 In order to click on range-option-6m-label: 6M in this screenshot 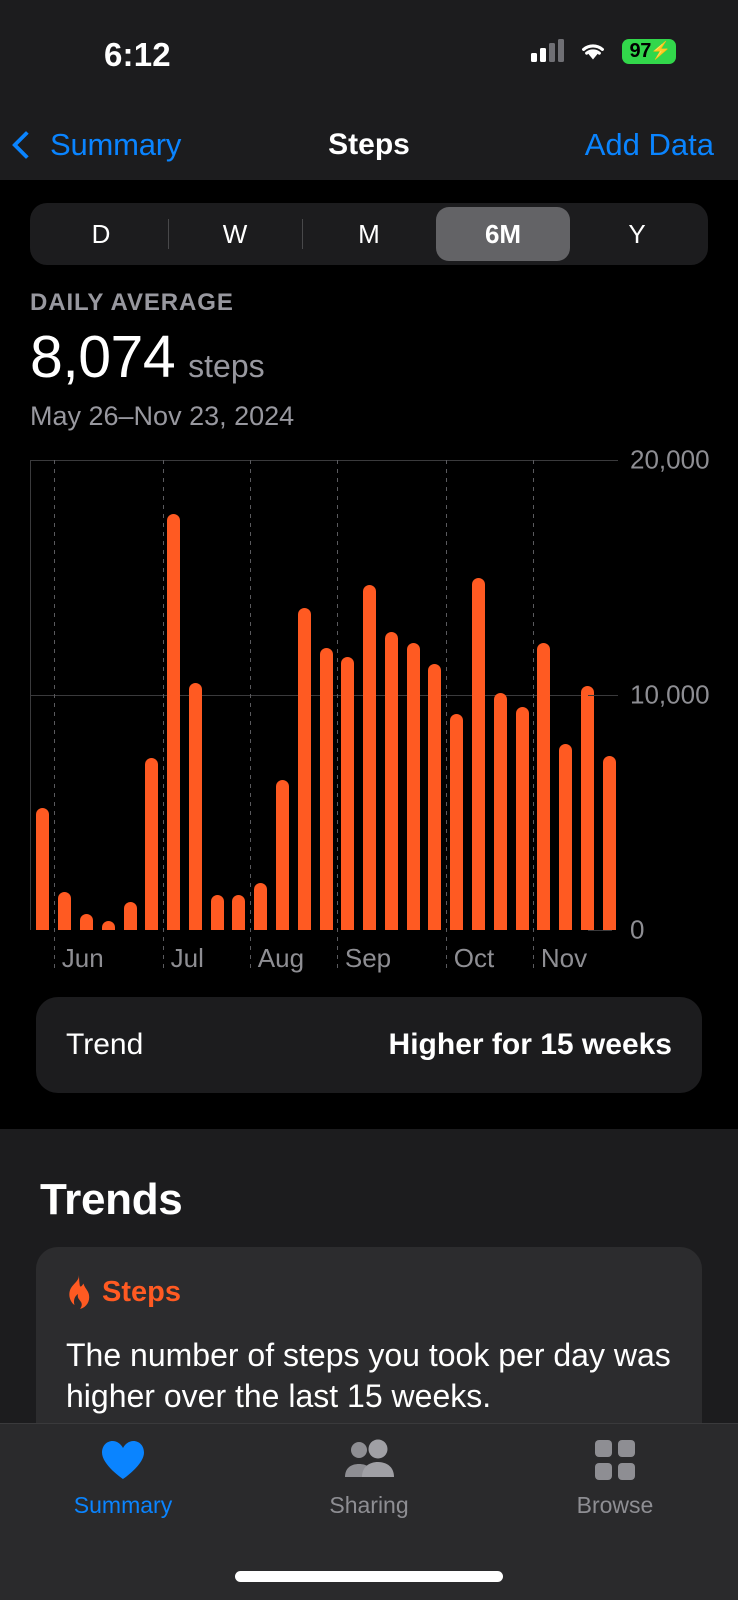, I will do `click(503, 234)`.